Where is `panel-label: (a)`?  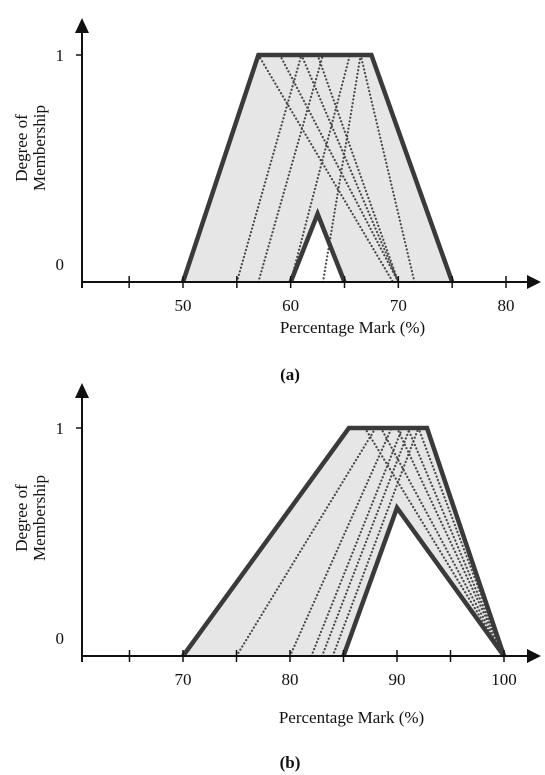 panel-label: (a) is located at coordinates (290, 374).